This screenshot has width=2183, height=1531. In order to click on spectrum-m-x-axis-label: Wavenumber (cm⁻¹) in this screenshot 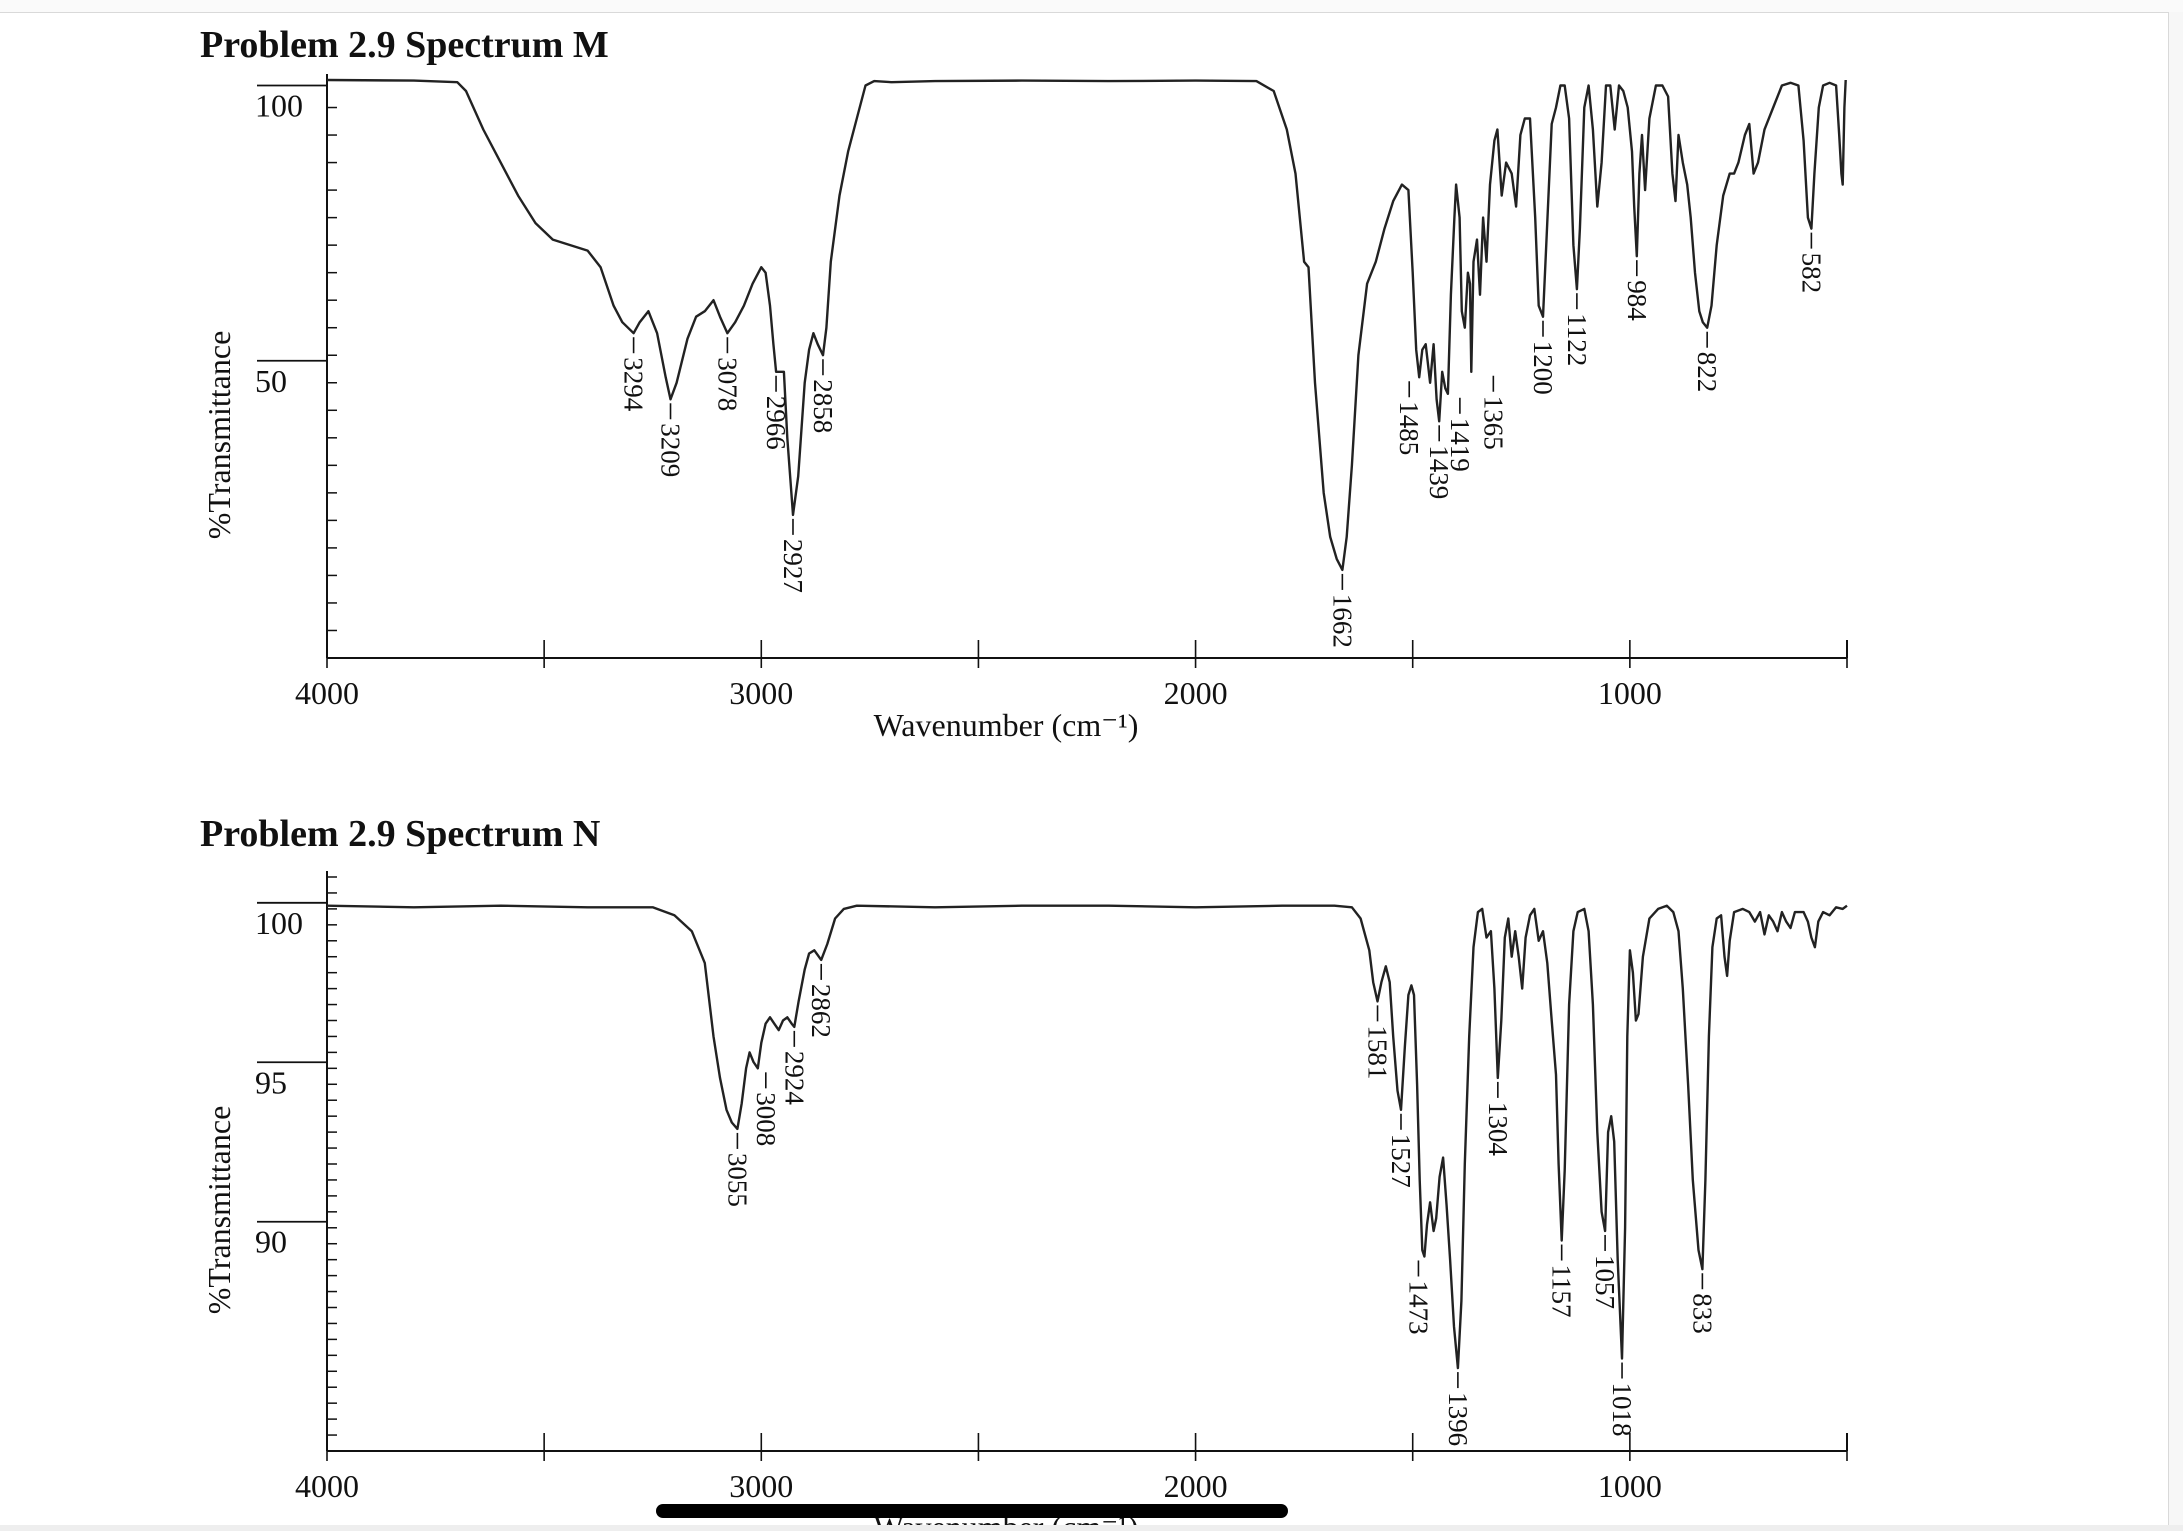, I will do `click(1006, 725)`.